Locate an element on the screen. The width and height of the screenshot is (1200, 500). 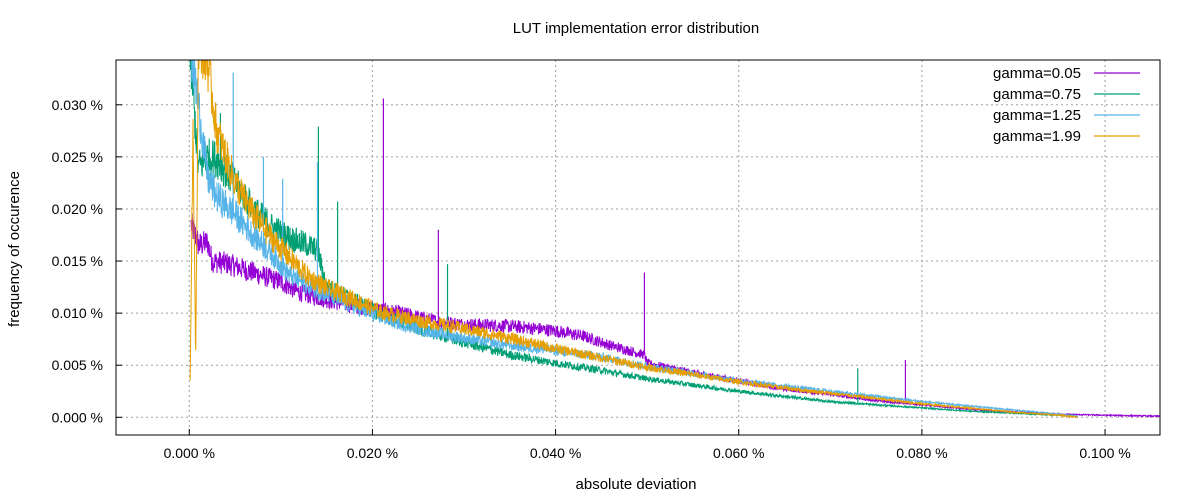
legend-label: gamma=0.05 is located at coordinates (1037, 73).